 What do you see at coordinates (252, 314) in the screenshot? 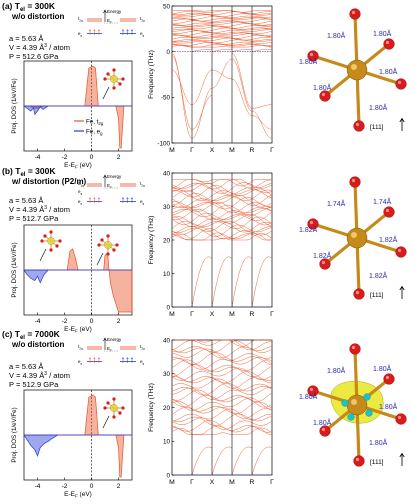
I see `kpoint-label: R` at bounding box center [252, 314].